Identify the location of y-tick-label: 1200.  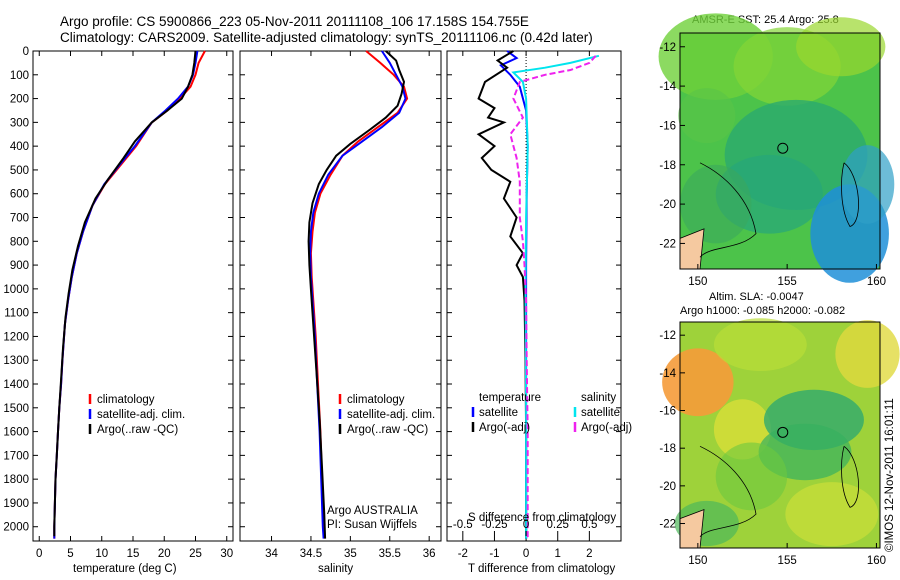
(16, 337).